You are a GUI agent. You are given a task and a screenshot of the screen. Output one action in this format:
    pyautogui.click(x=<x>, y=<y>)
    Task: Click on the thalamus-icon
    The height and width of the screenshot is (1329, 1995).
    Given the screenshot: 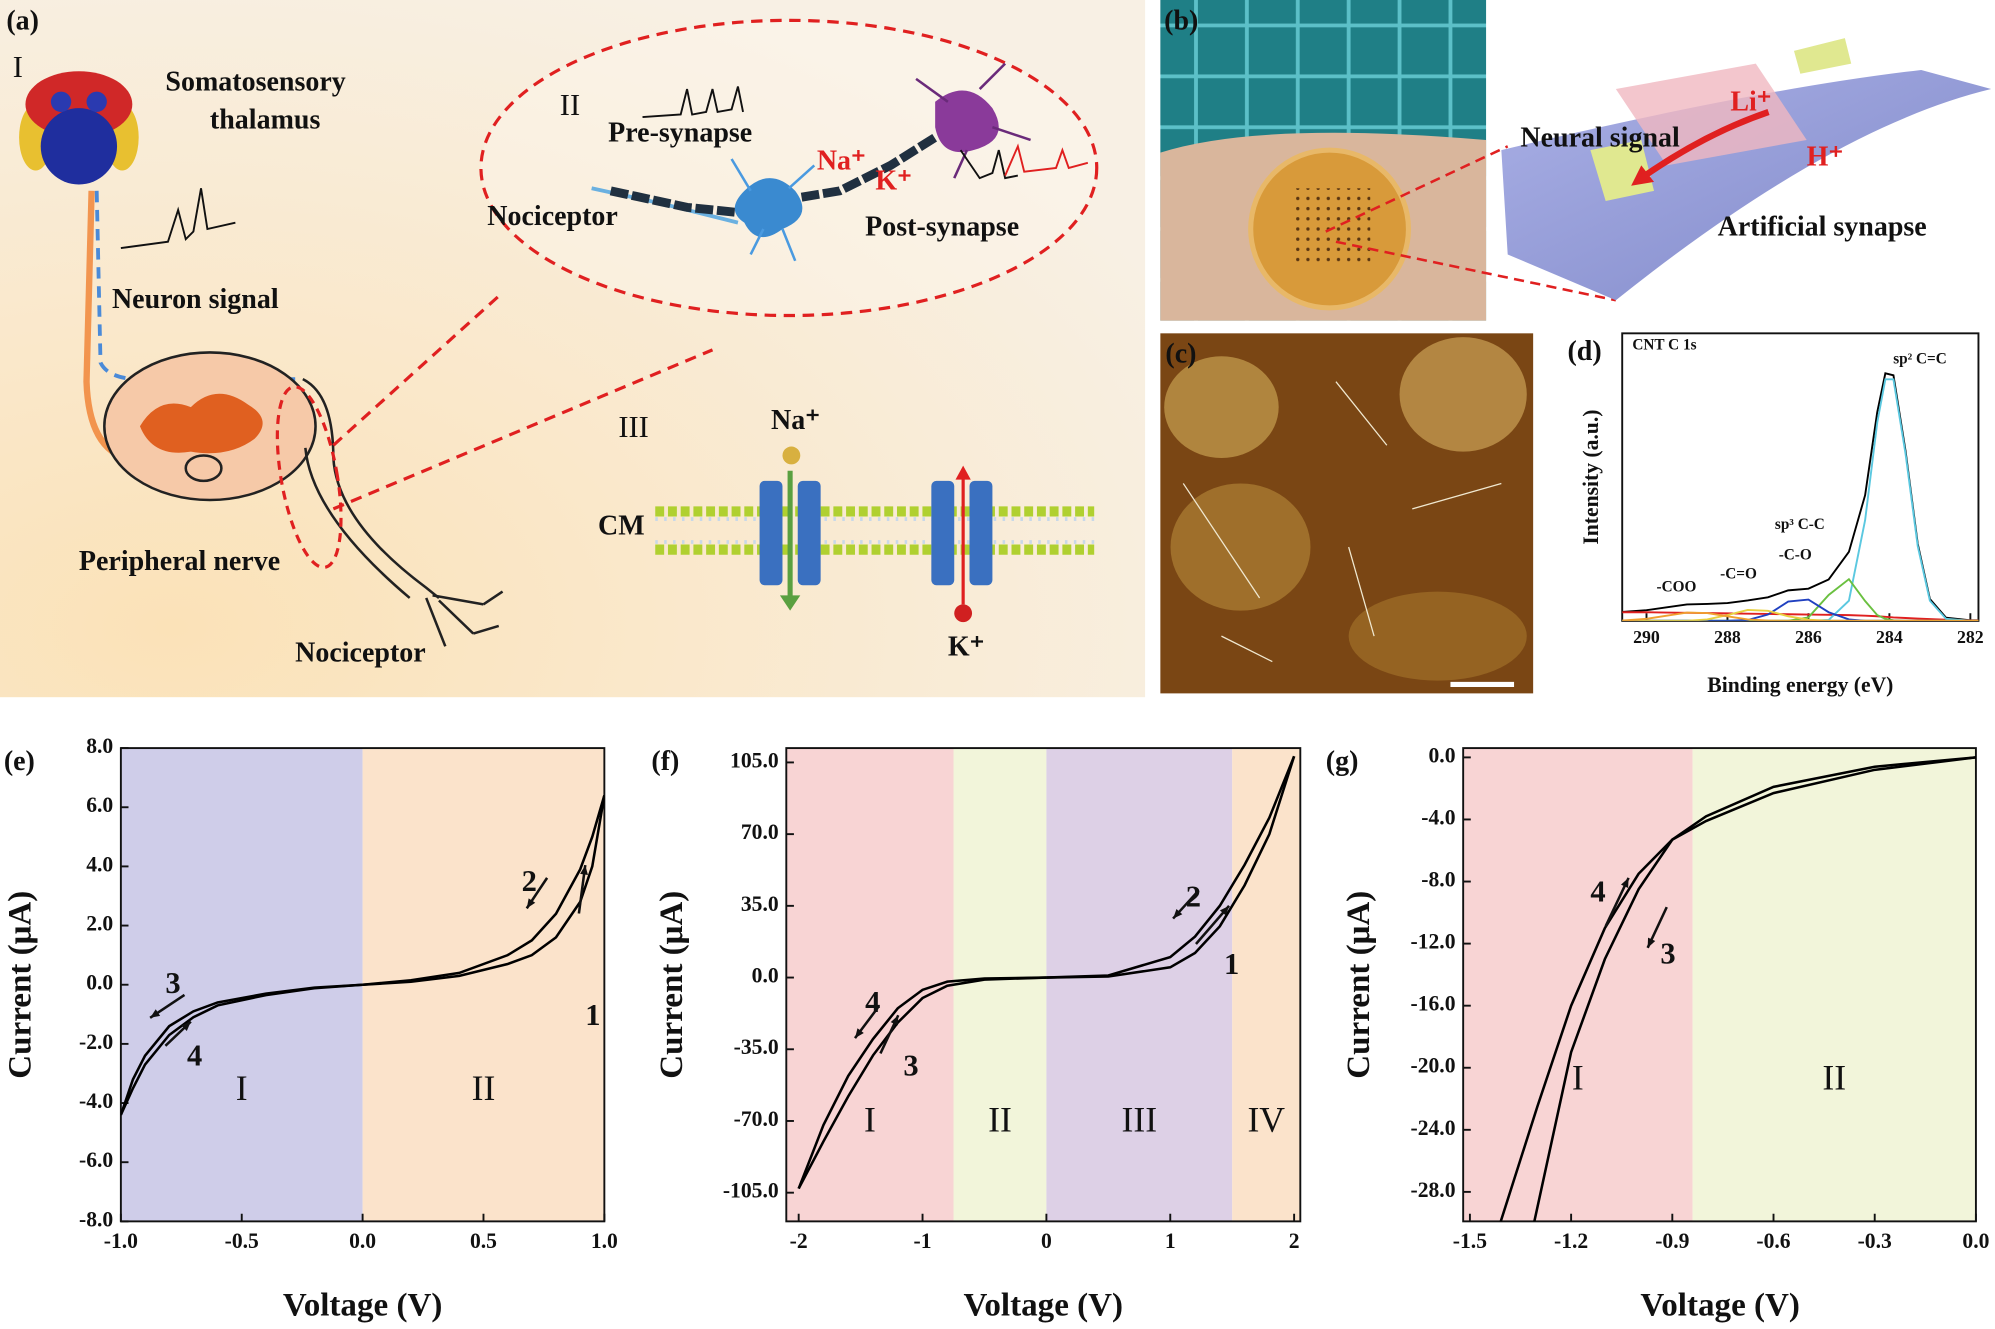 What is the action you would take?
    pyautogui.click(x=79, y=128)
    